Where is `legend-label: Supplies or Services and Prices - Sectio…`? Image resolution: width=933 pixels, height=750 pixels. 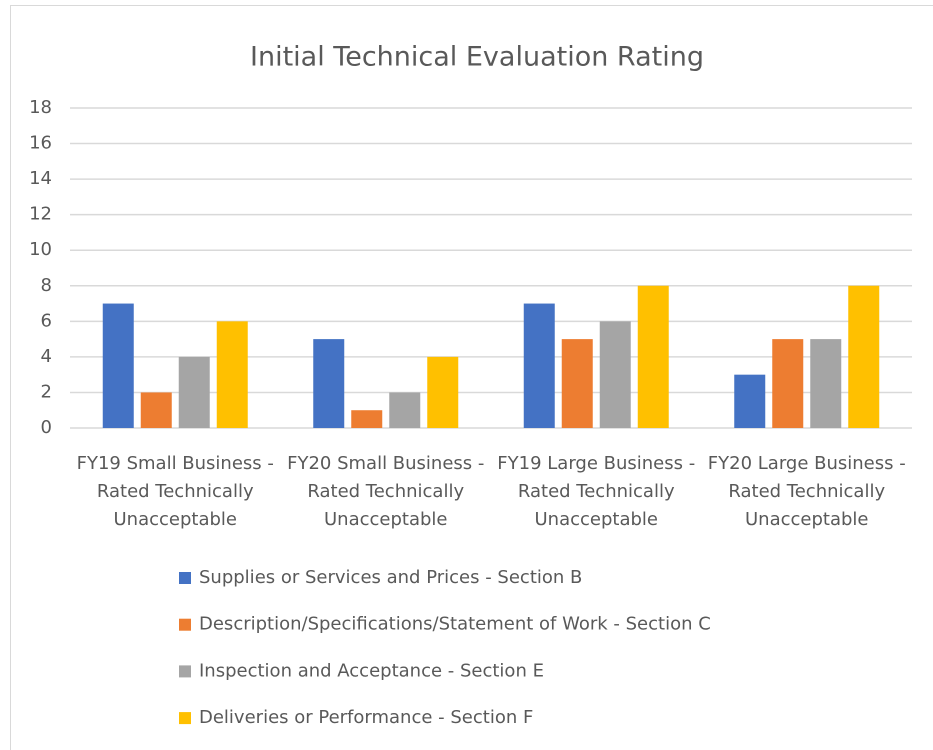
legend-label: Supplies or Services and Prices - Sectio… is located at coordinates (390, 577).